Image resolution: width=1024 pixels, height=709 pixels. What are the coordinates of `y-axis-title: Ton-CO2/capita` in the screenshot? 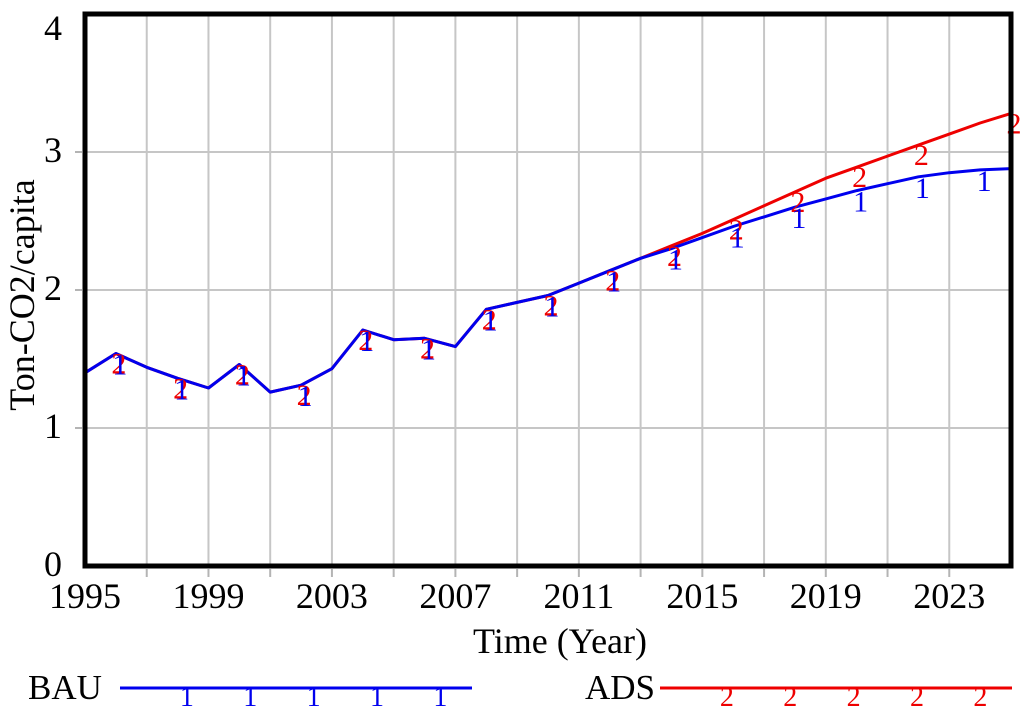 It's located at (22, 295).